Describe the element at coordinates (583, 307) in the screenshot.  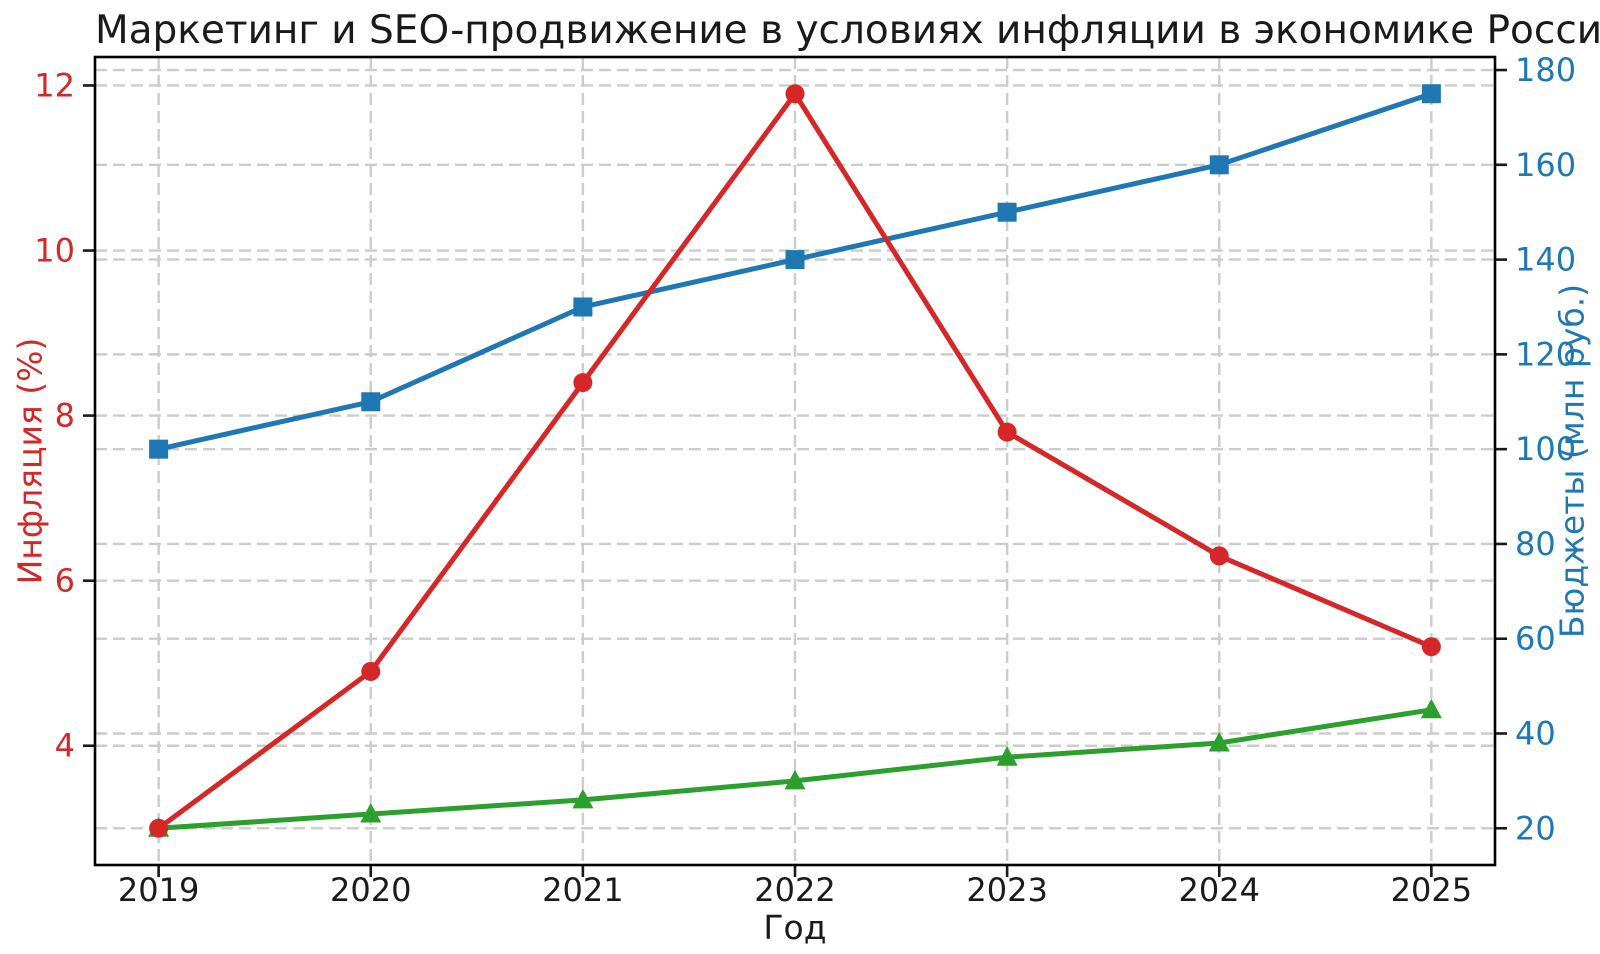
I see `budgets-point-2021` at that location.